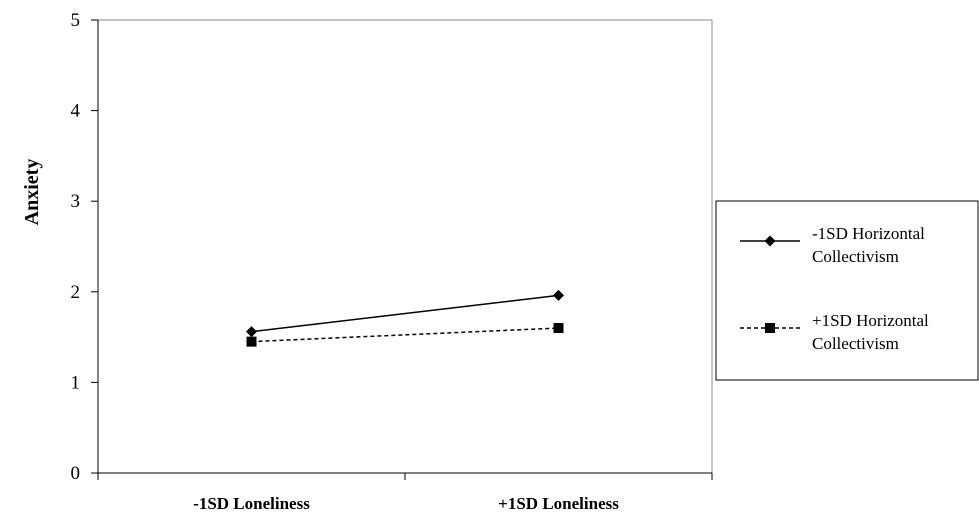 This screenshot has width=979, height=515. Describe the element at coordinates (251, 503) in the screenshot. I see `x-tick-label: -1SD Loneliness` at that location.